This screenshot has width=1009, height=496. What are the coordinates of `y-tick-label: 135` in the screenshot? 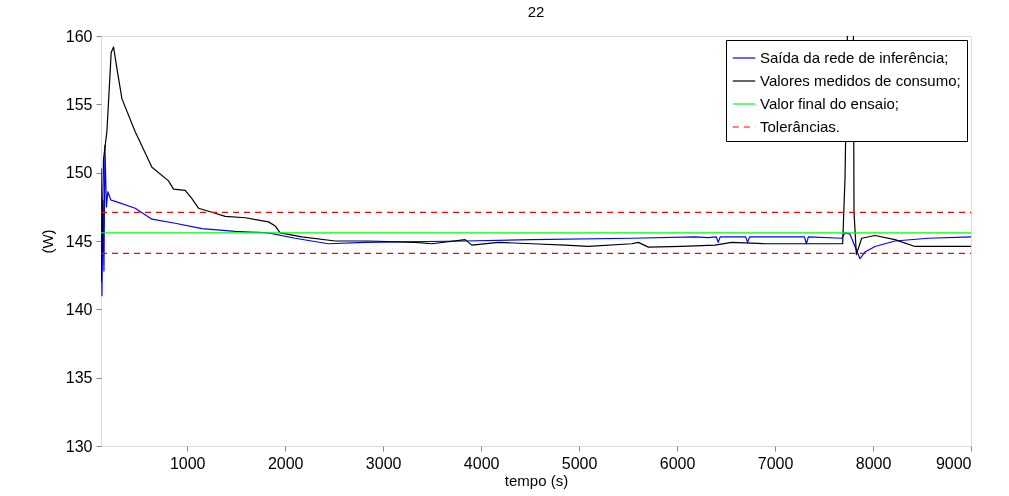 It's located at (79, 378).